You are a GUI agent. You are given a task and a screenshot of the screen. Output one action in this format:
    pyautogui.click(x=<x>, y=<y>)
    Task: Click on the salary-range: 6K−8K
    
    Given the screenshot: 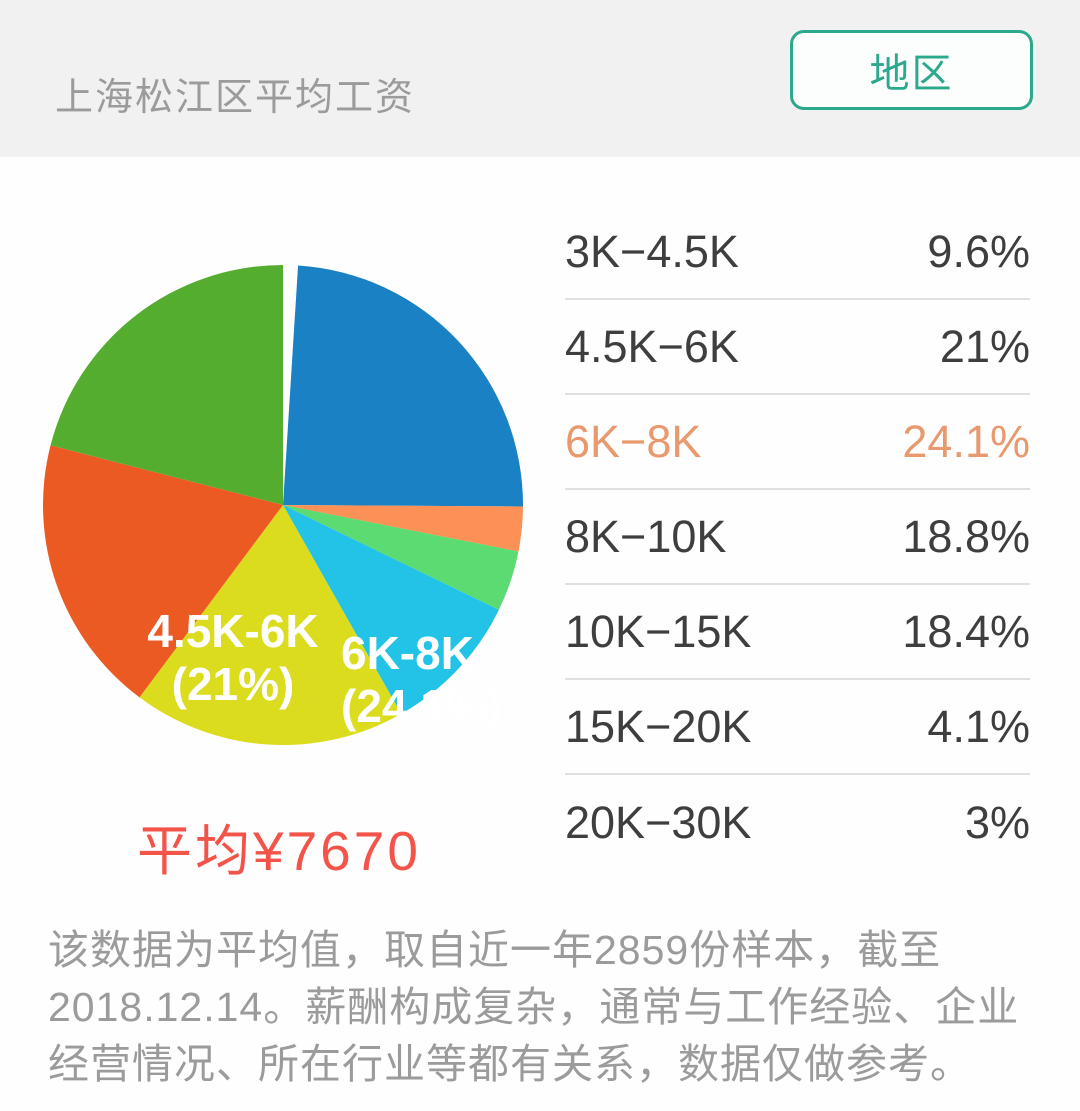 What is the action you would take?
    pyautogui.click(x=633, y=441)
    